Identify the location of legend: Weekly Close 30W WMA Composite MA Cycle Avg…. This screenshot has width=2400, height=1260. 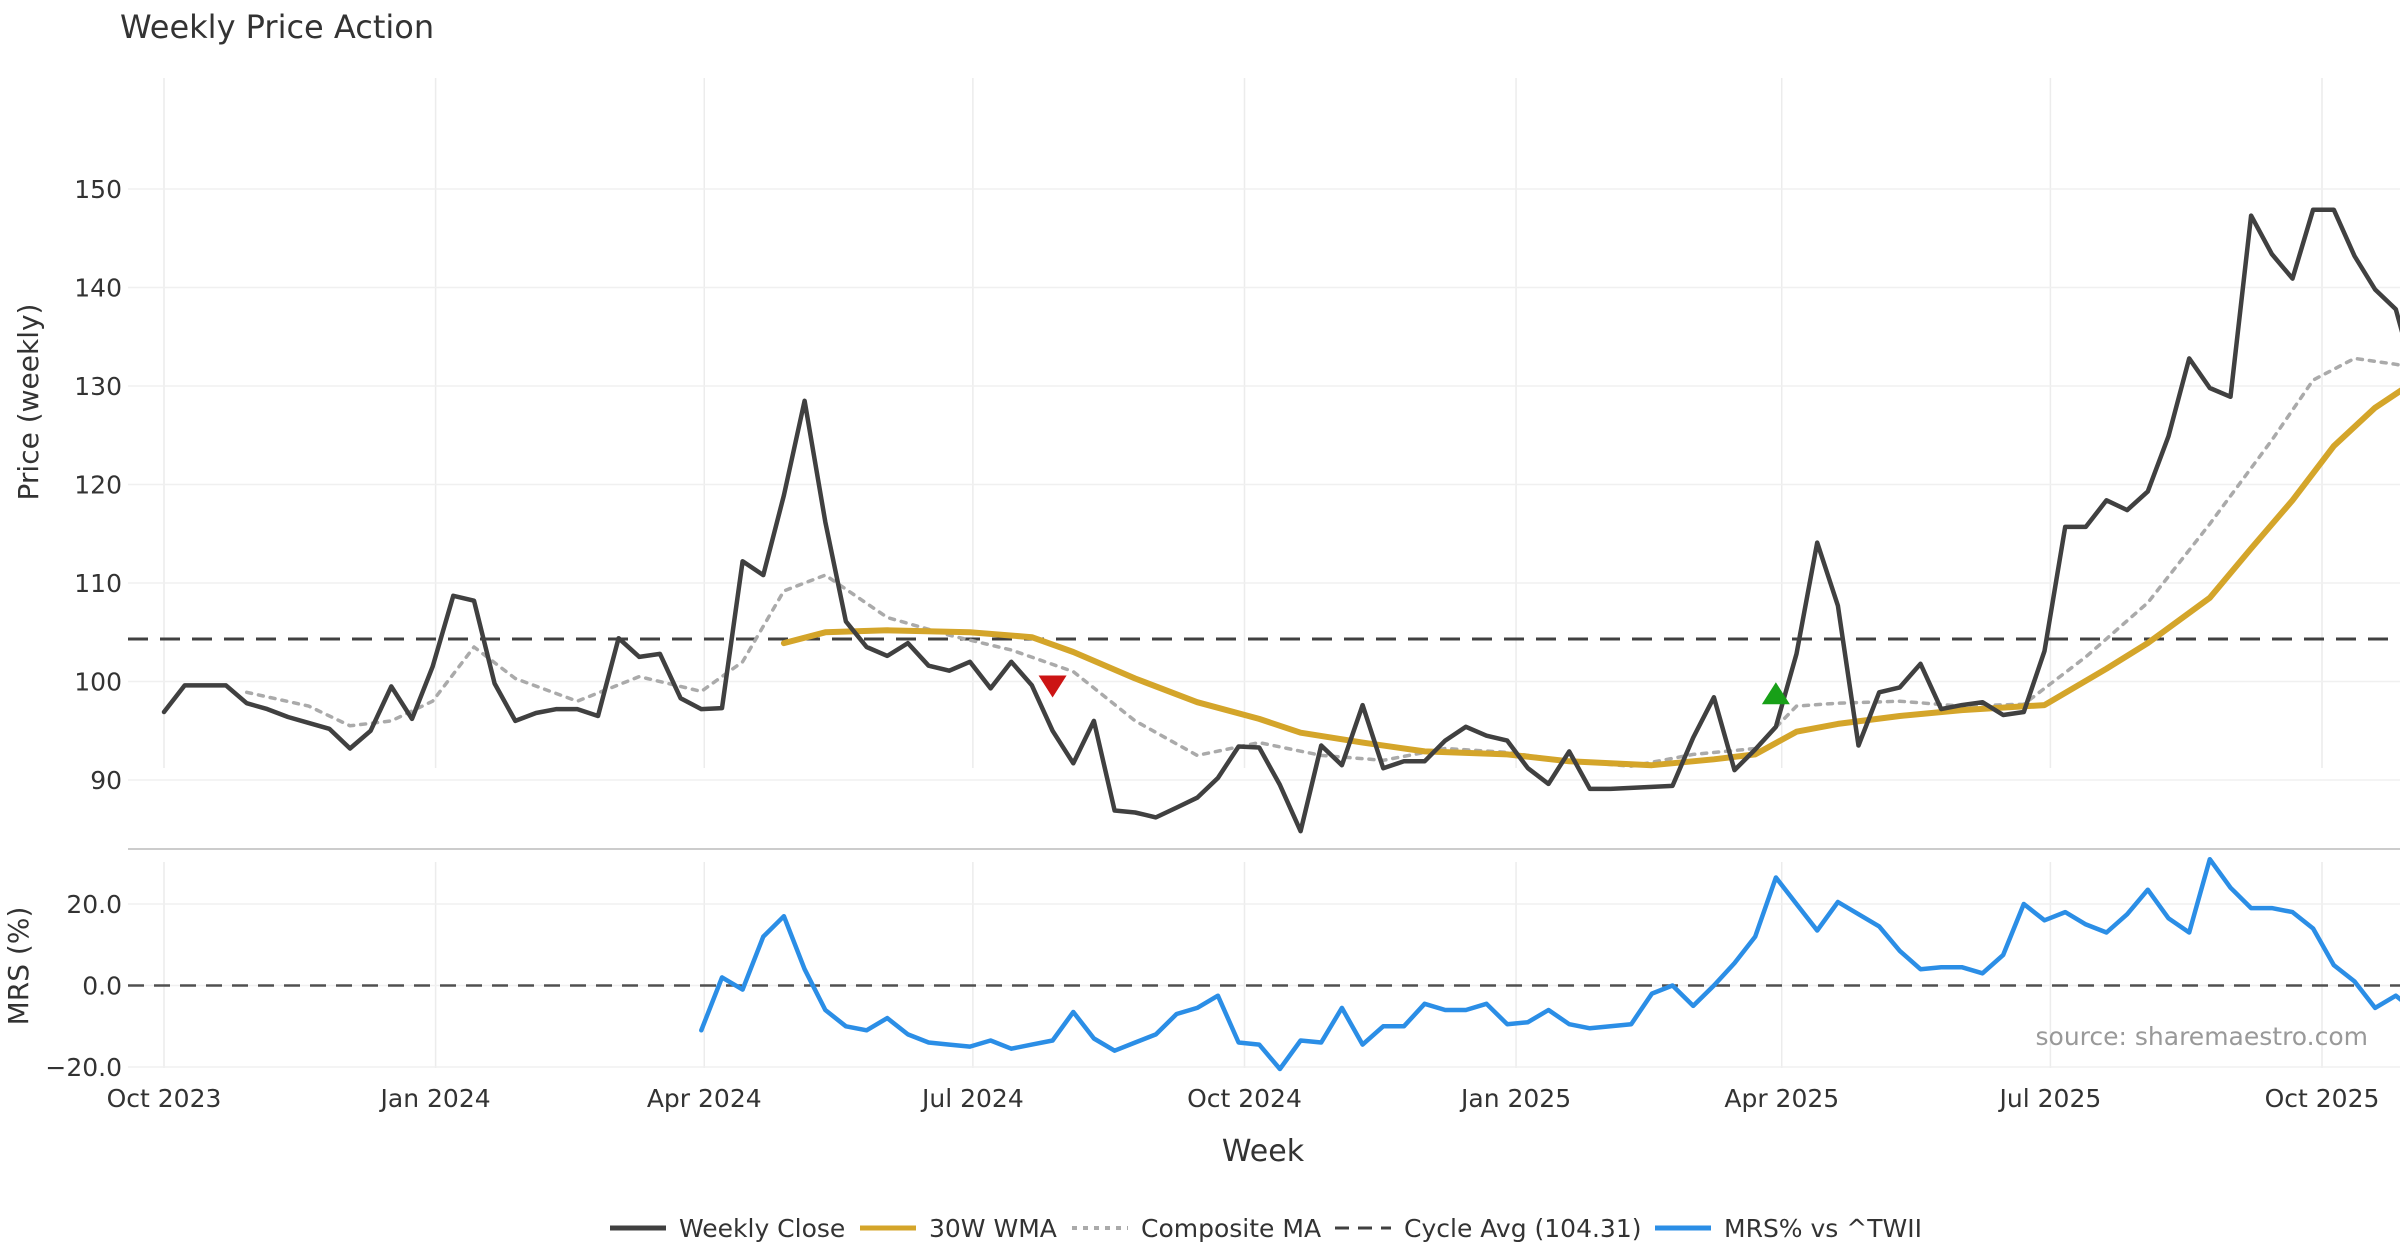
(1266, 1228).